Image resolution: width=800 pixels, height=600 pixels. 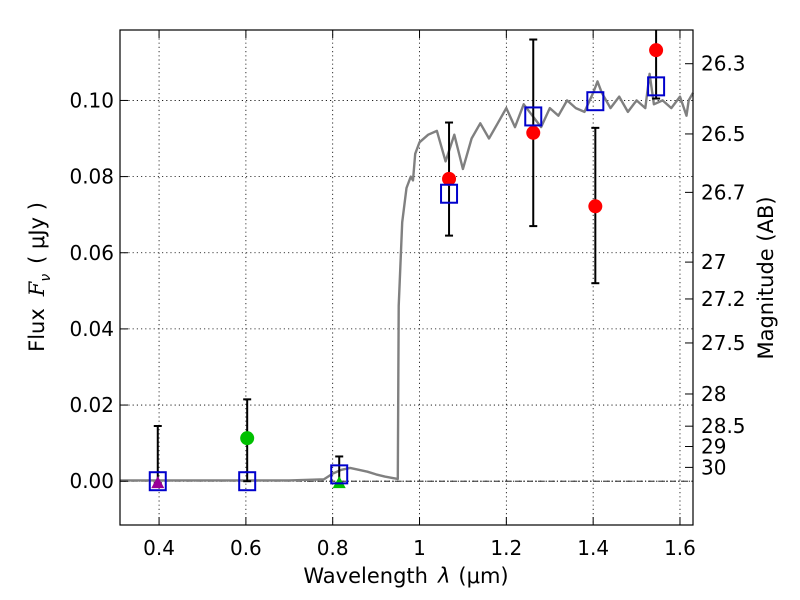 What do you see at coordinates (246, 548) in the screenshot?
I see `x-tick-label: 0.6` at bounding box center [246, 548].